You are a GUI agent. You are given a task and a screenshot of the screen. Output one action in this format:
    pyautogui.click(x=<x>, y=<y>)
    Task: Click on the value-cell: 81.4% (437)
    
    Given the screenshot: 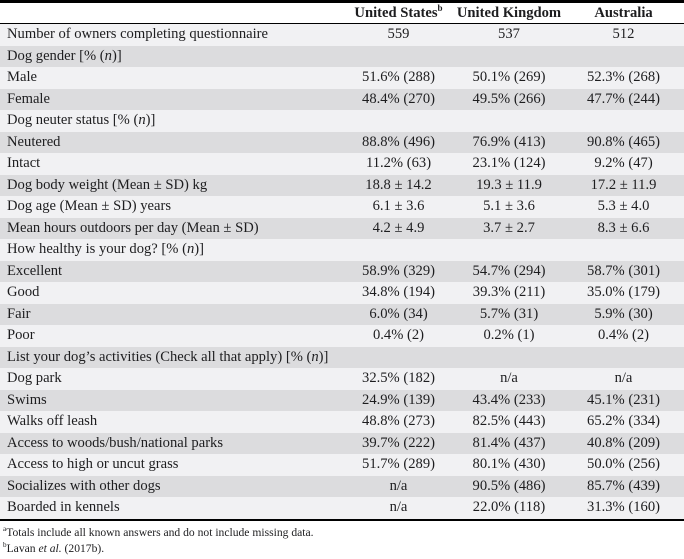 What is the action you would take?
    pyautogui.click(x=509, y=442)
    